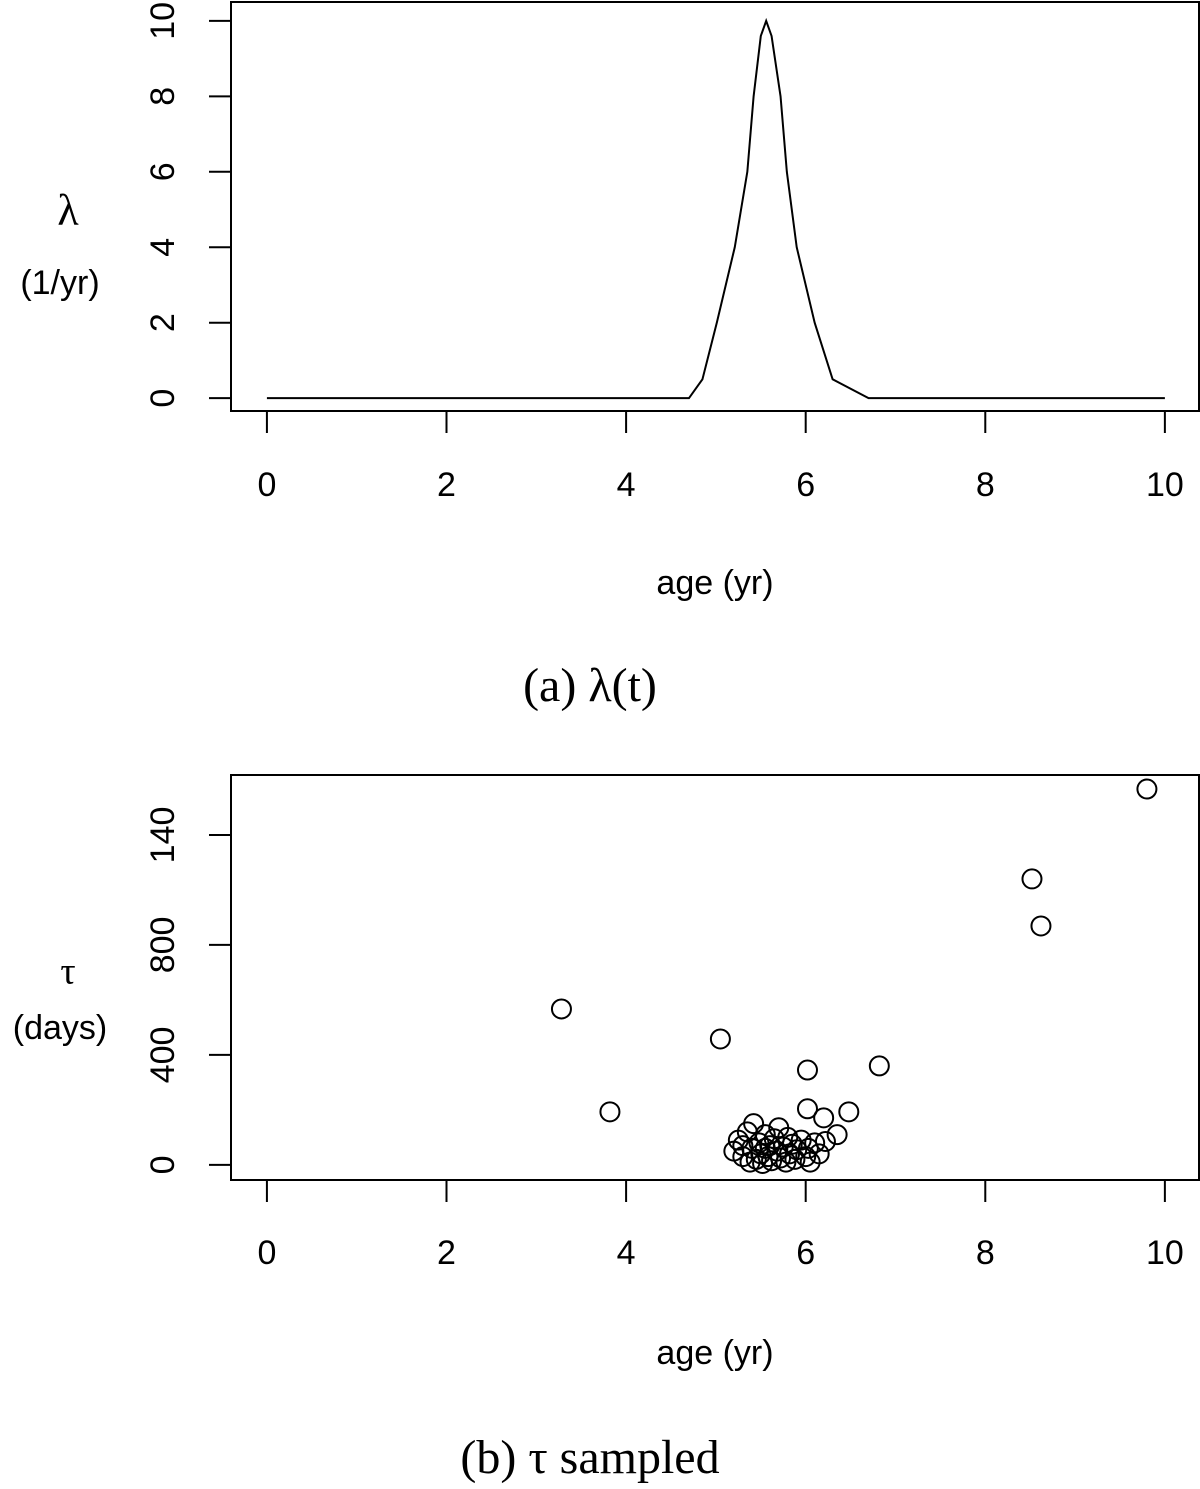 This screenshot has width=1200, height=1489. I want to click on y-tick-label: 140, so click(163, 835).